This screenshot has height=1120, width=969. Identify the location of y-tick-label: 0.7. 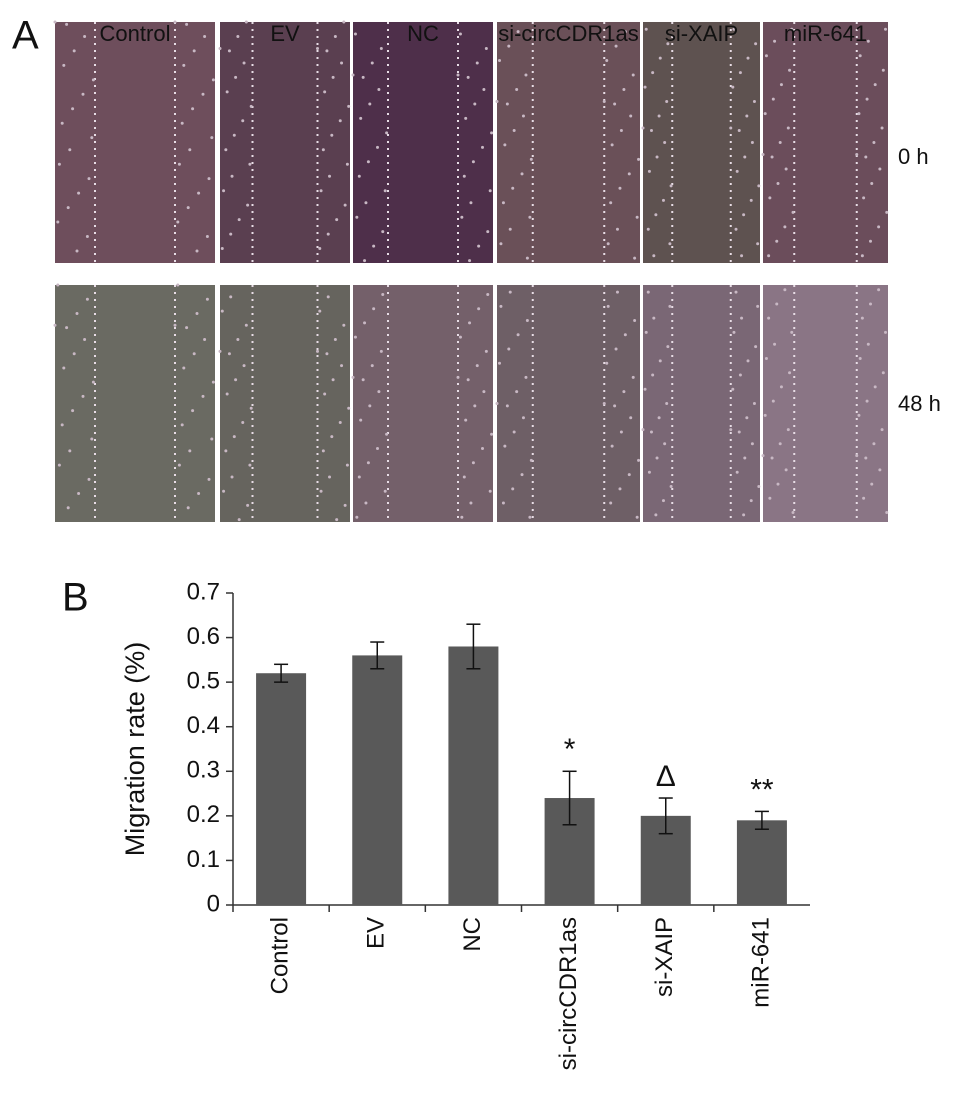
(203, 591).